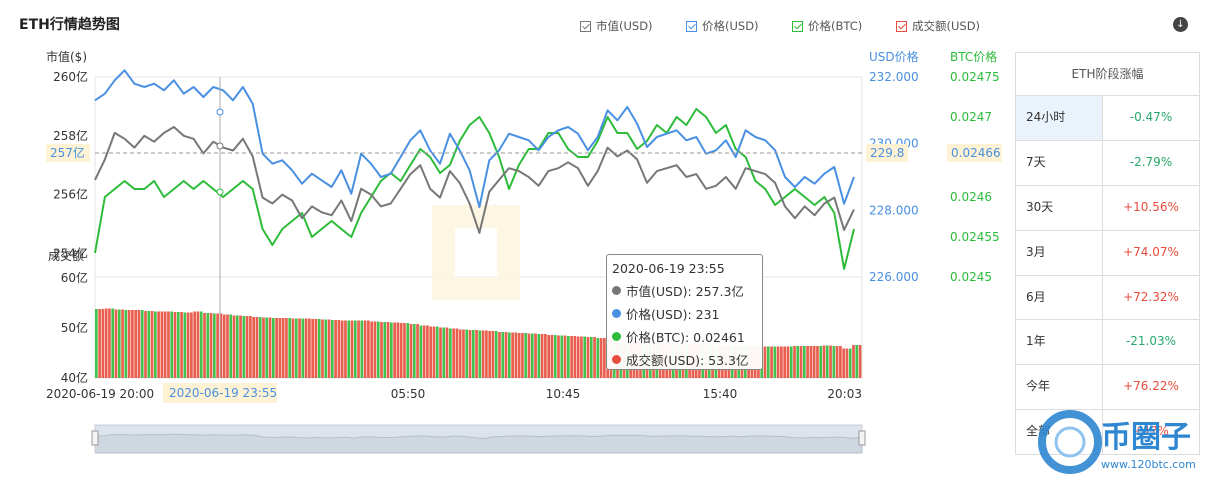  Describe the element at coordinates (67, 152) in the screenshot. I see `crosshair-left-label: 257亿` at that location.